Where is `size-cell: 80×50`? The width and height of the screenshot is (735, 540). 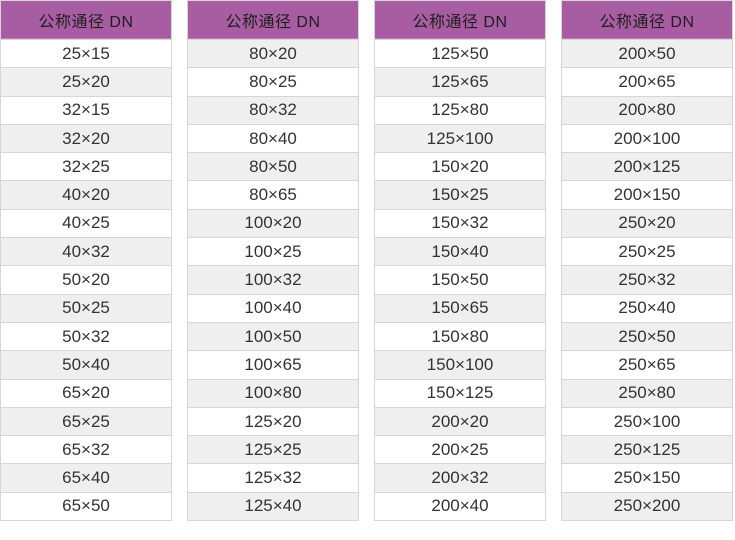
size-cell: 80×50 is located at coordinates (273, 166).